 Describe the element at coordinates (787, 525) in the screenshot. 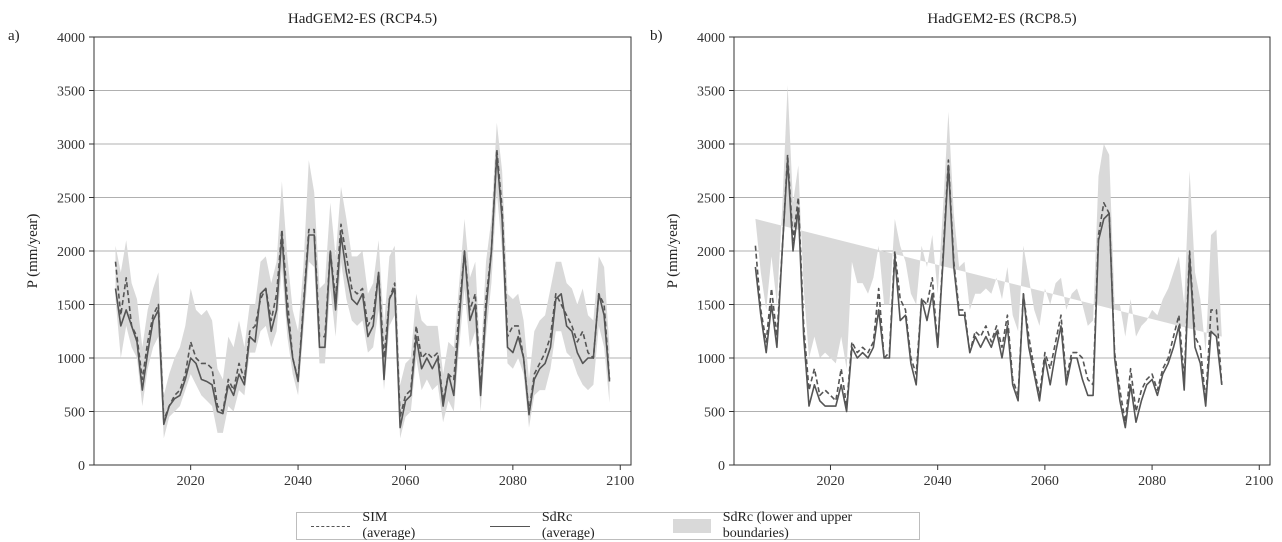

I see `legend-label-sdrc-band: SdRc (lower and upper boundaries)` at that location.